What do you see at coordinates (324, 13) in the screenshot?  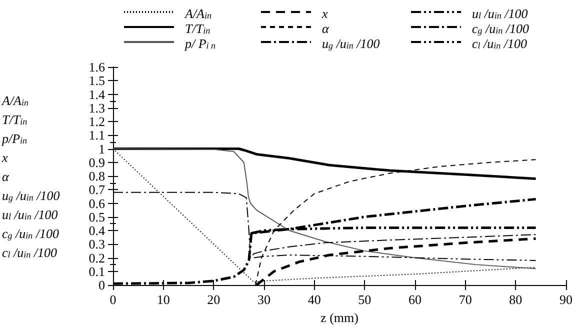 I see `legend-label: x` at bounding box center [324, 13].